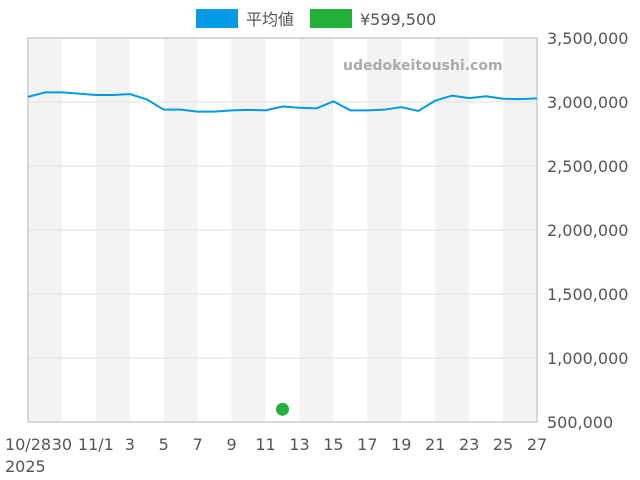 The height and width of the screenshot is (480, 640). What do you see at coordinates (130, 444) in the screenshot?
I see `x-tick-label: 3` at bounding box center [130, 444].